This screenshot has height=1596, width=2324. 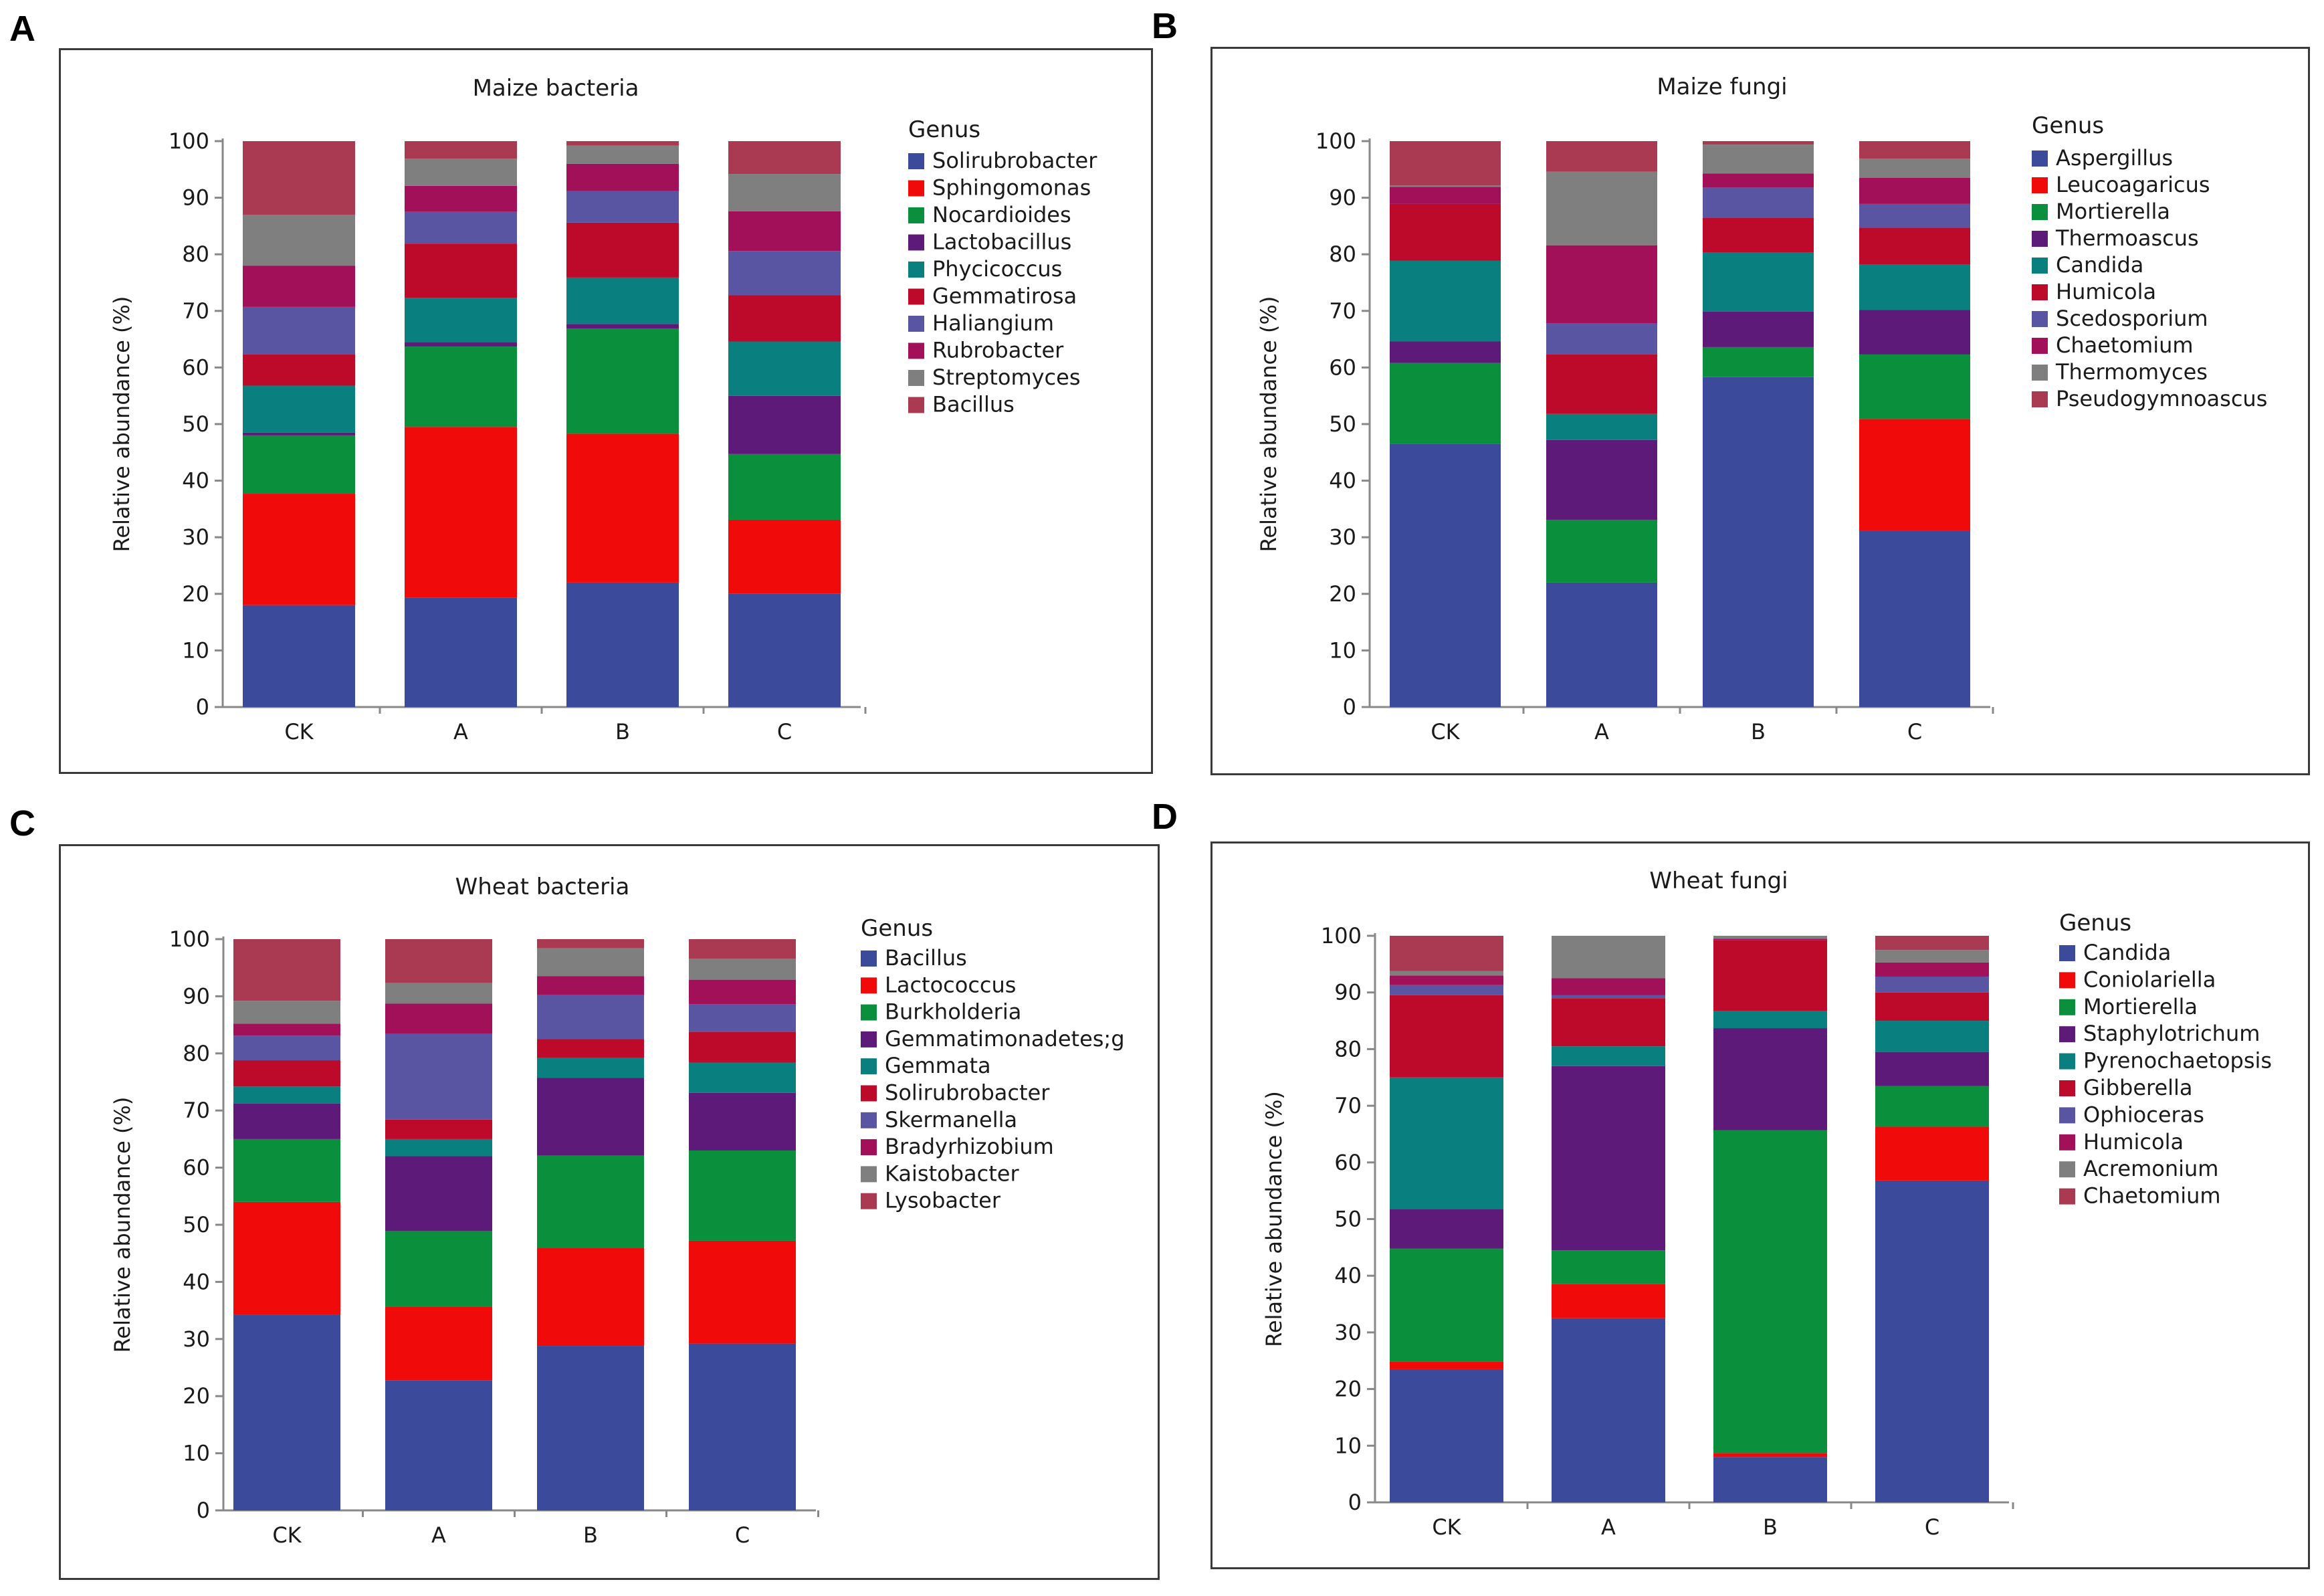 I want to click on wheat-fungi-legend-label-staphylotrichum: Staphylotrichum, so click(x=2171, y=1033).